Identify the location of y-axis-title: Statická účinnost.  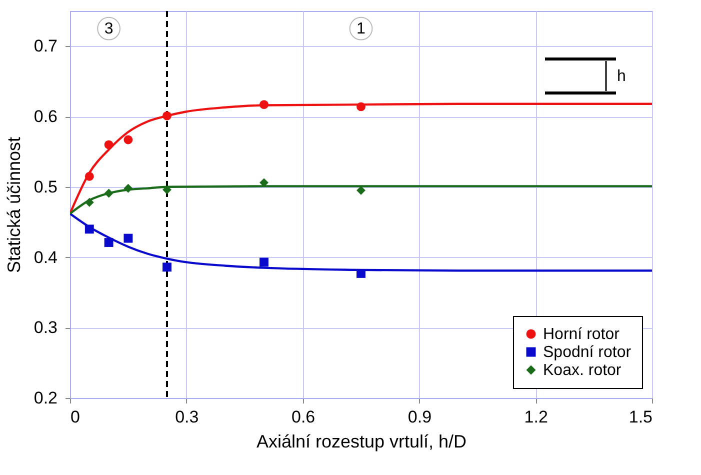
(14, 205).